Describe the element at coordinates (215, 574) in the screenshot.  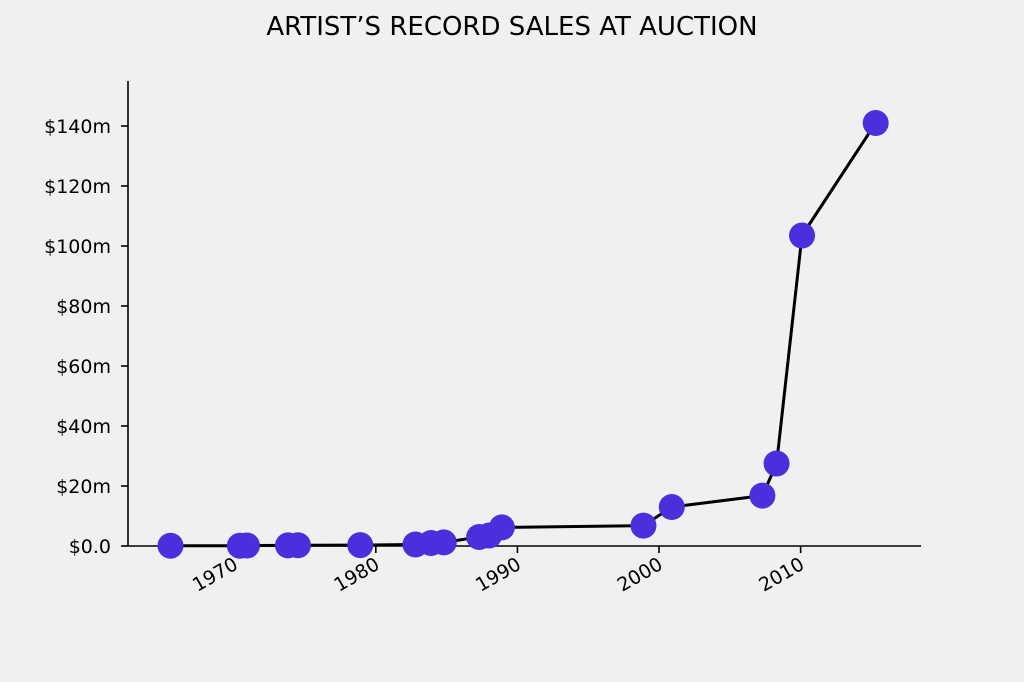
I see `x-tick-label: 1970` at that location.